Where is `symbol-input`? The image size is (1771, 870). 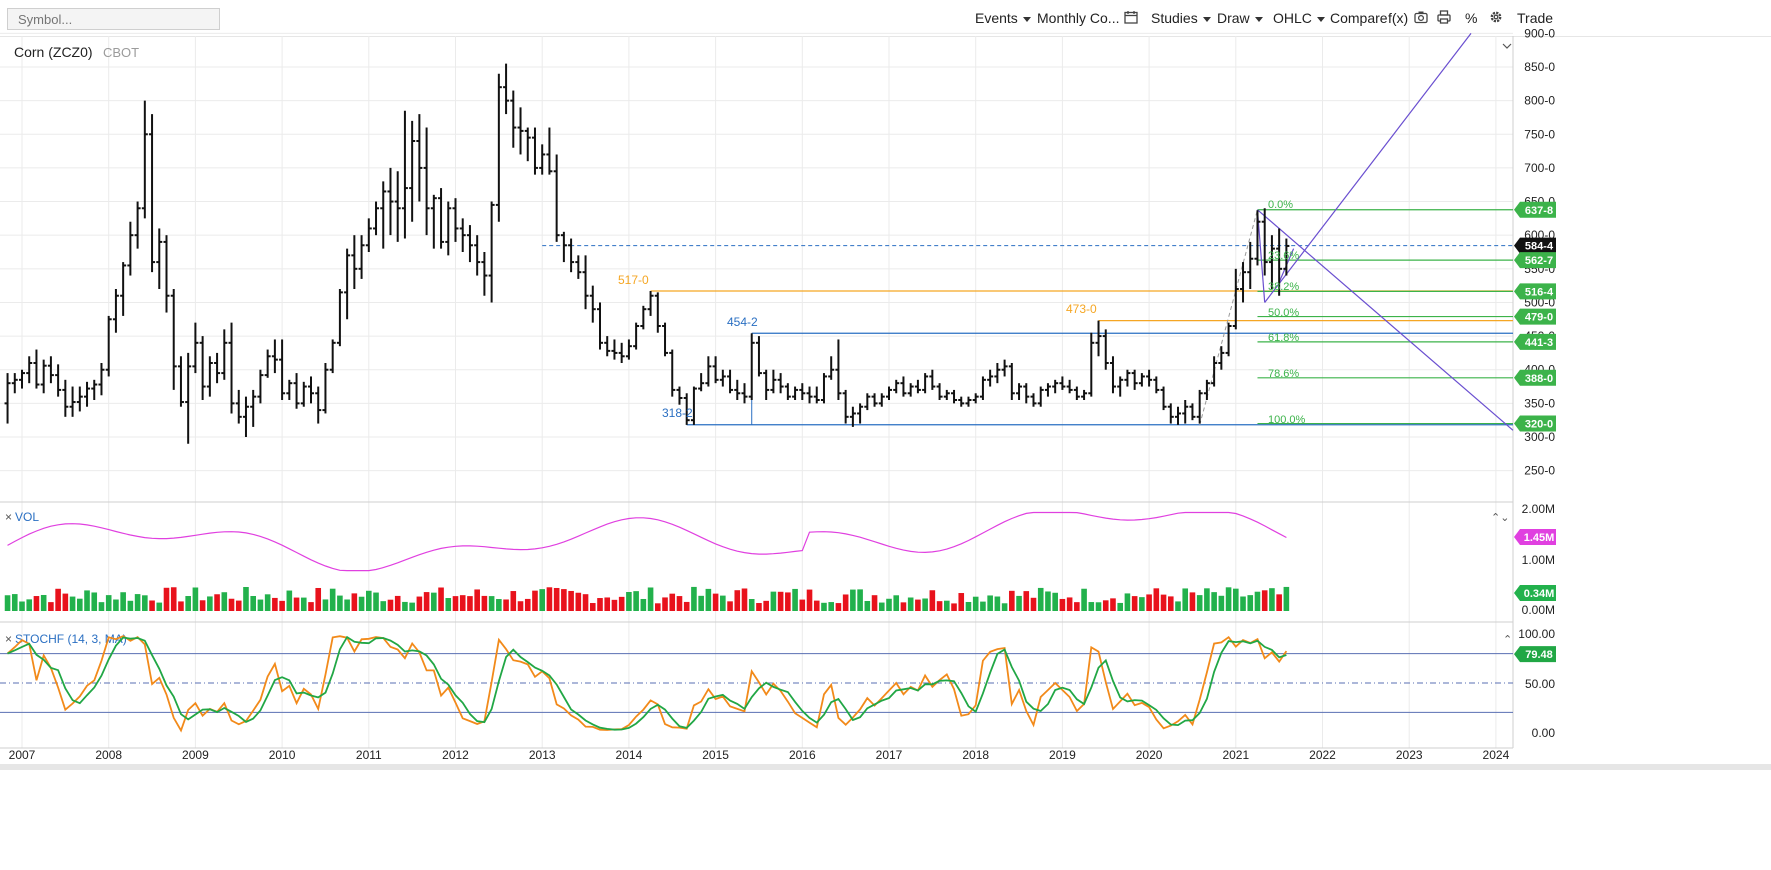 symbol-input is located at coordinates (113, 19).